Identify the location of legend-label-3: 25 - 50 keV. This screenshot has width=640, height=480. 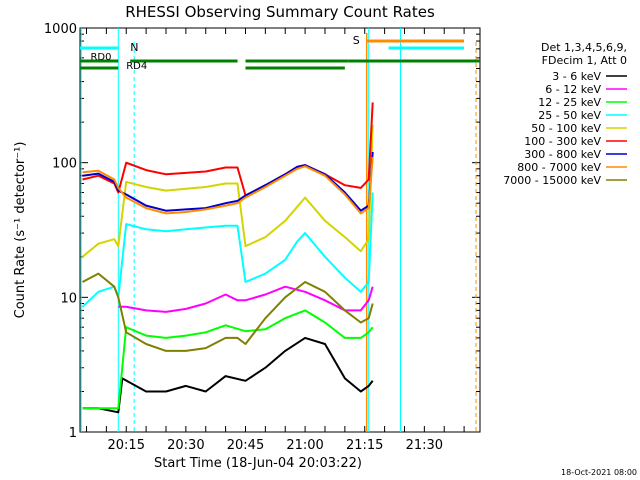
(569, 115).